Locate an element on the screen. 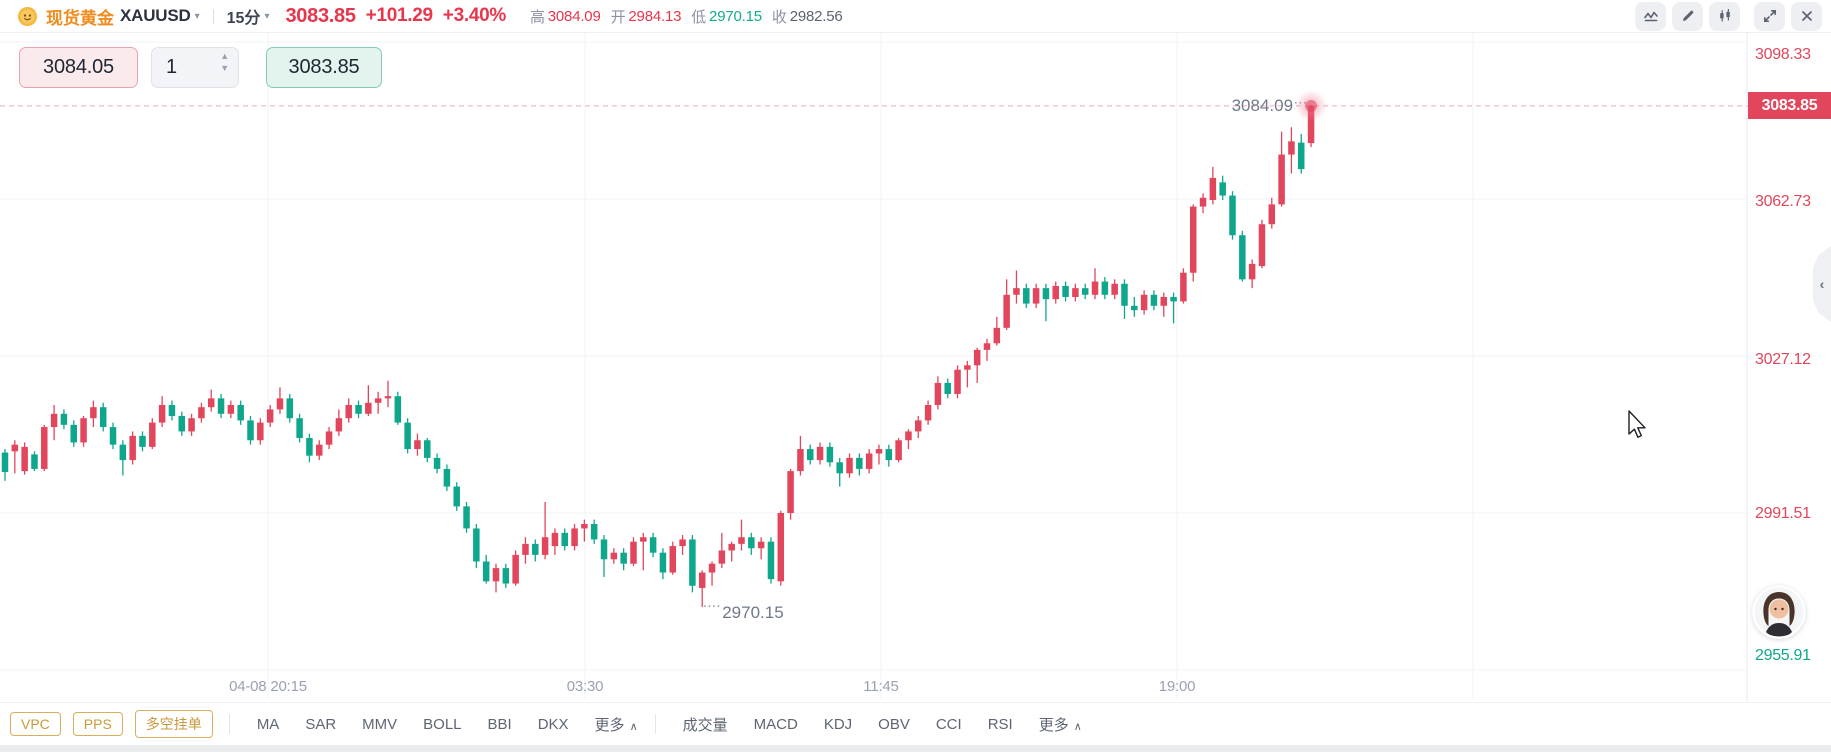 The width and height of the screenshot is (1831, 752). y-axis-label: 3027.12 is located at coordinates (1783, 359).